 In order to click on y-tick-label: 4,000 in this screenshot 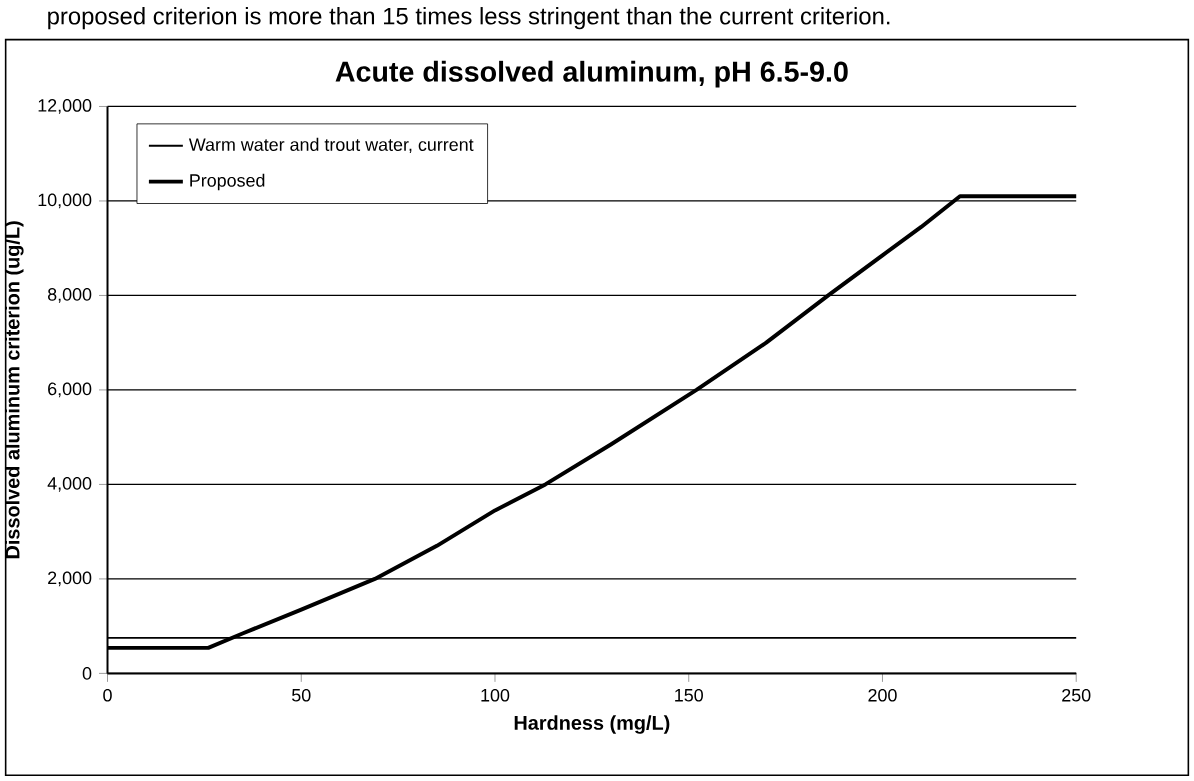, I will do `click(69, 484)`.